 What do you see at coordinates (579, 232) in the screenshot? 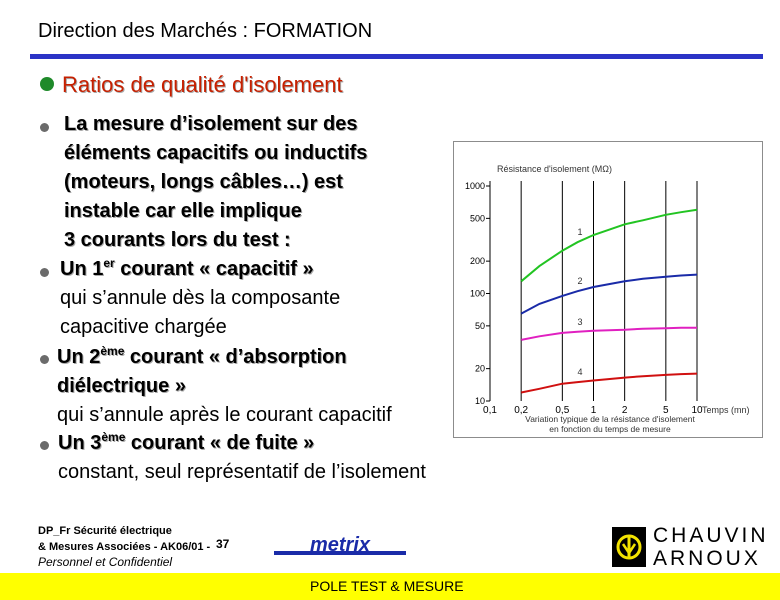
I see `series-number-label: 1` at bounding box center [579, 232].